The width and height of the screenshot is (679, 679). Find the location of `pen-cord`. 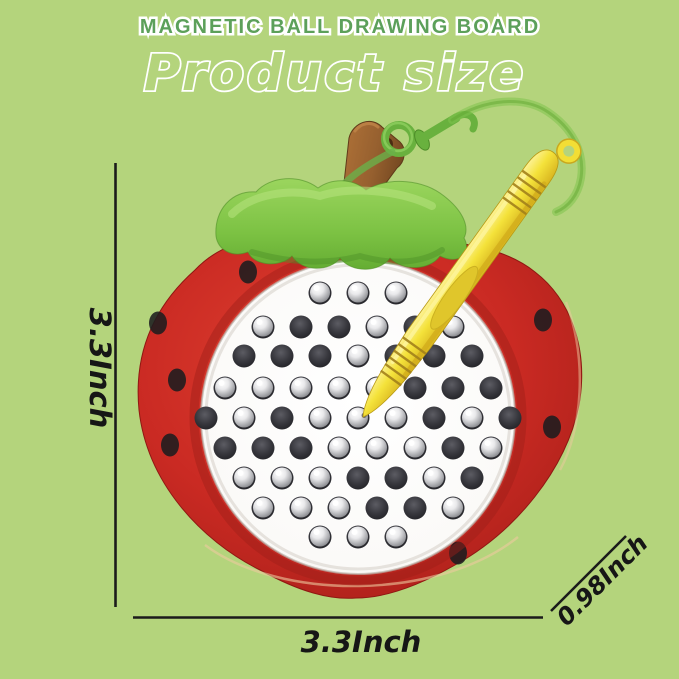

pen-cord is located at coordinates (517, 156).